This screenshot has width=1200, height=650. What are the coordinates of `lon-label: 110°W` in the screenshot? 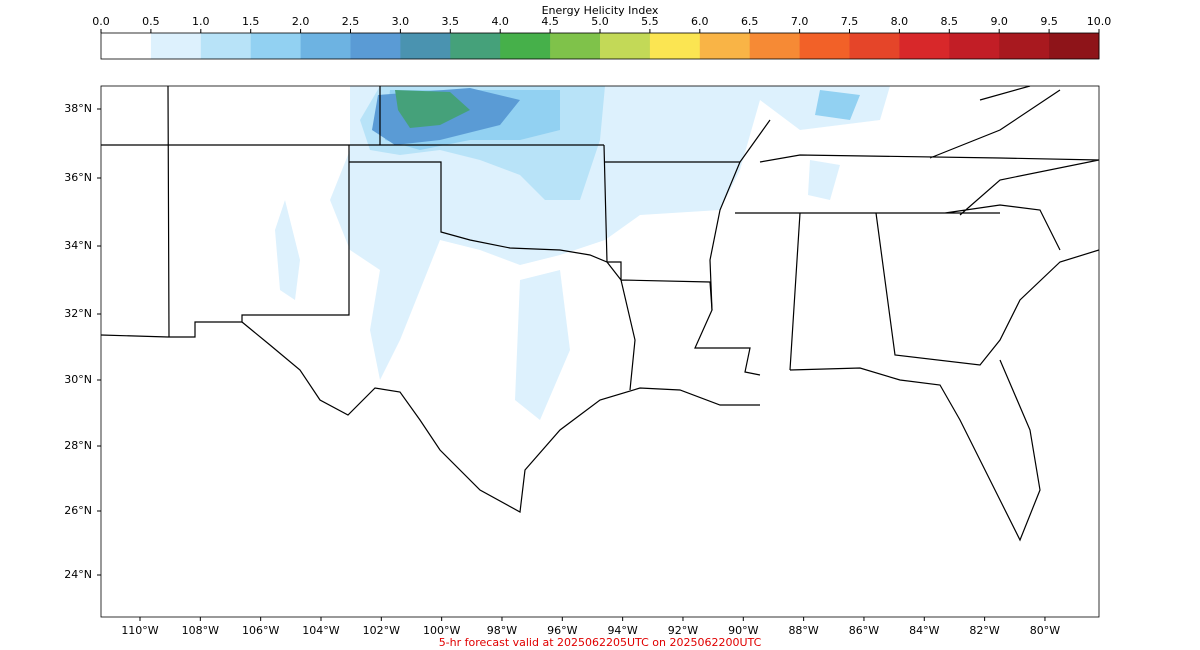 It's located at (139, 630).